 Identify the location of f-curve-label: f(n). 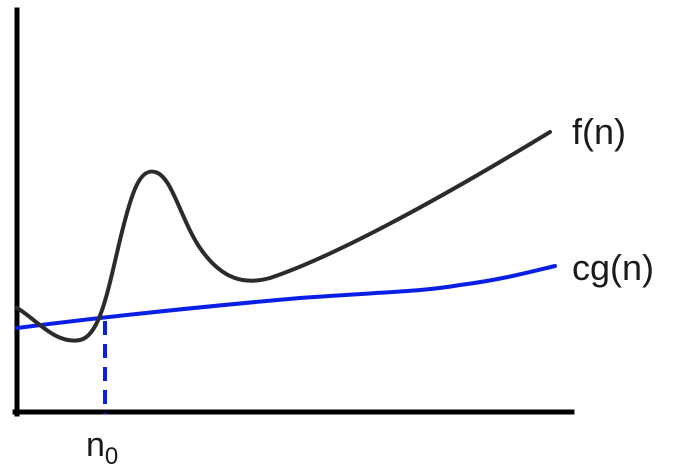
(599, 131).